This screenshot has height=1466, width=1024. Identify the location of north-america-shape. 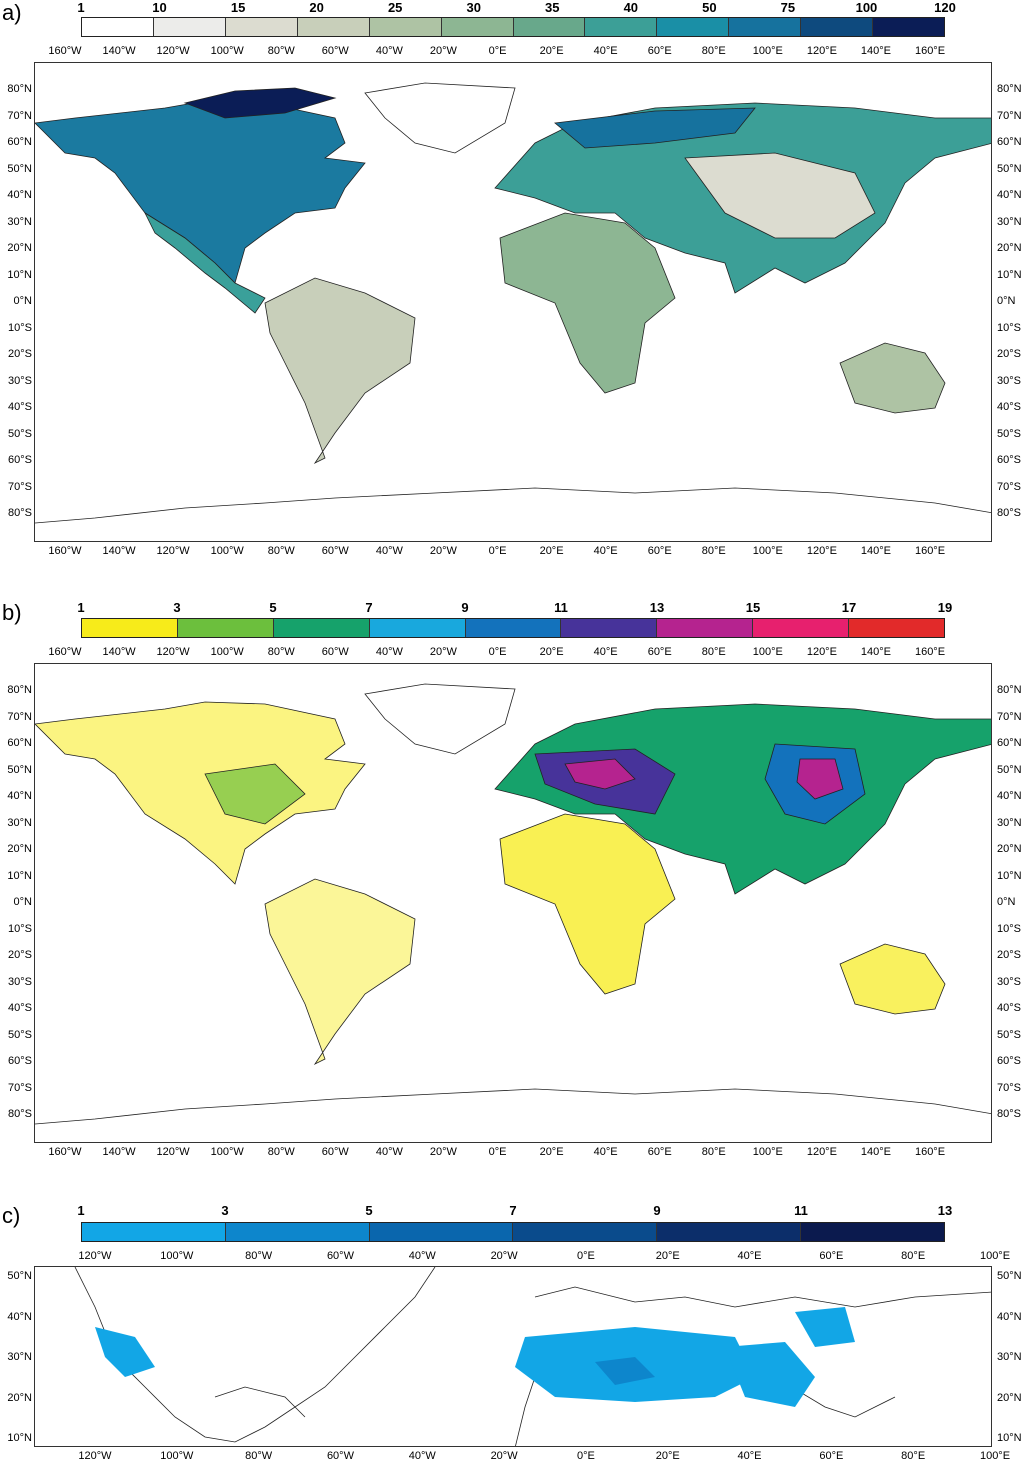
(200, 793).